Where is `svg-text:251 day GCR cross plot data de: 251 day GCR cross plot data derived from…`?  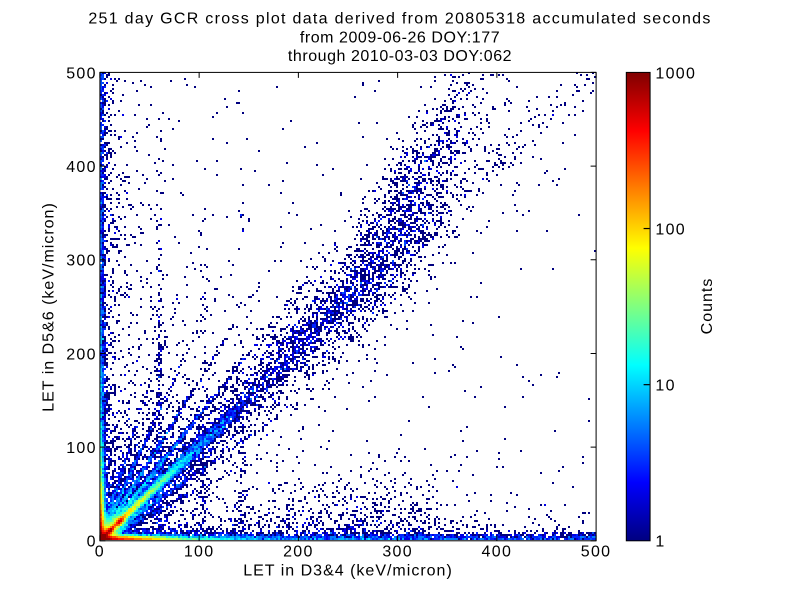 svg-text:251 day GCR cross plot data de: 251 day GCR cross plot data derived from… is located at coordinates (399, 19).